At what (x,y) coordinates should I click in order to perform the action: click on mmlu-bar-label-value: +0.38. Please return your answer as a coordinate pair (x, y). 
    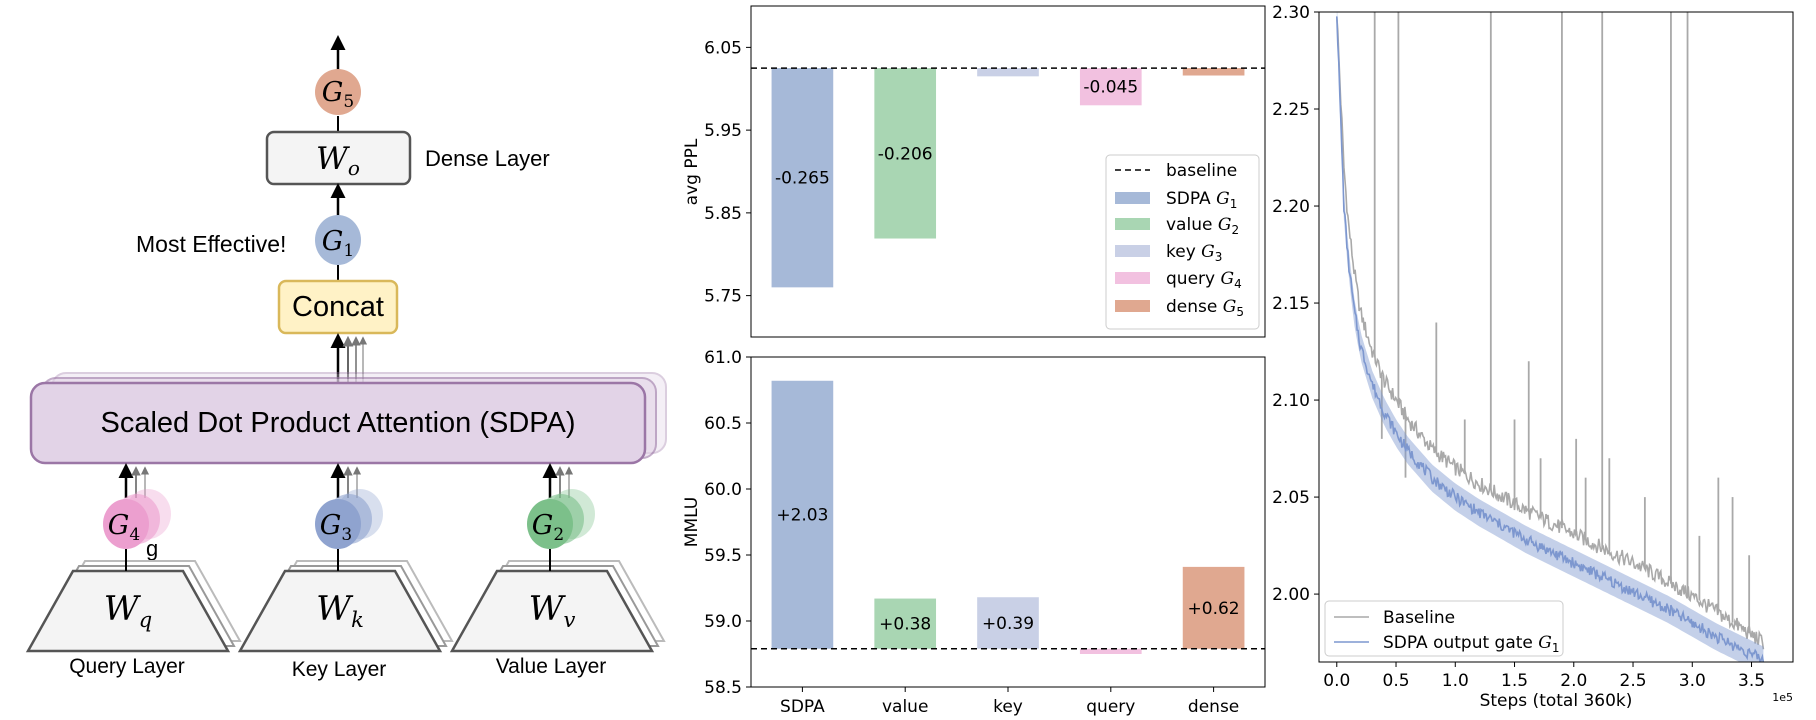
    Looking at the image, I should click on (905, 625).